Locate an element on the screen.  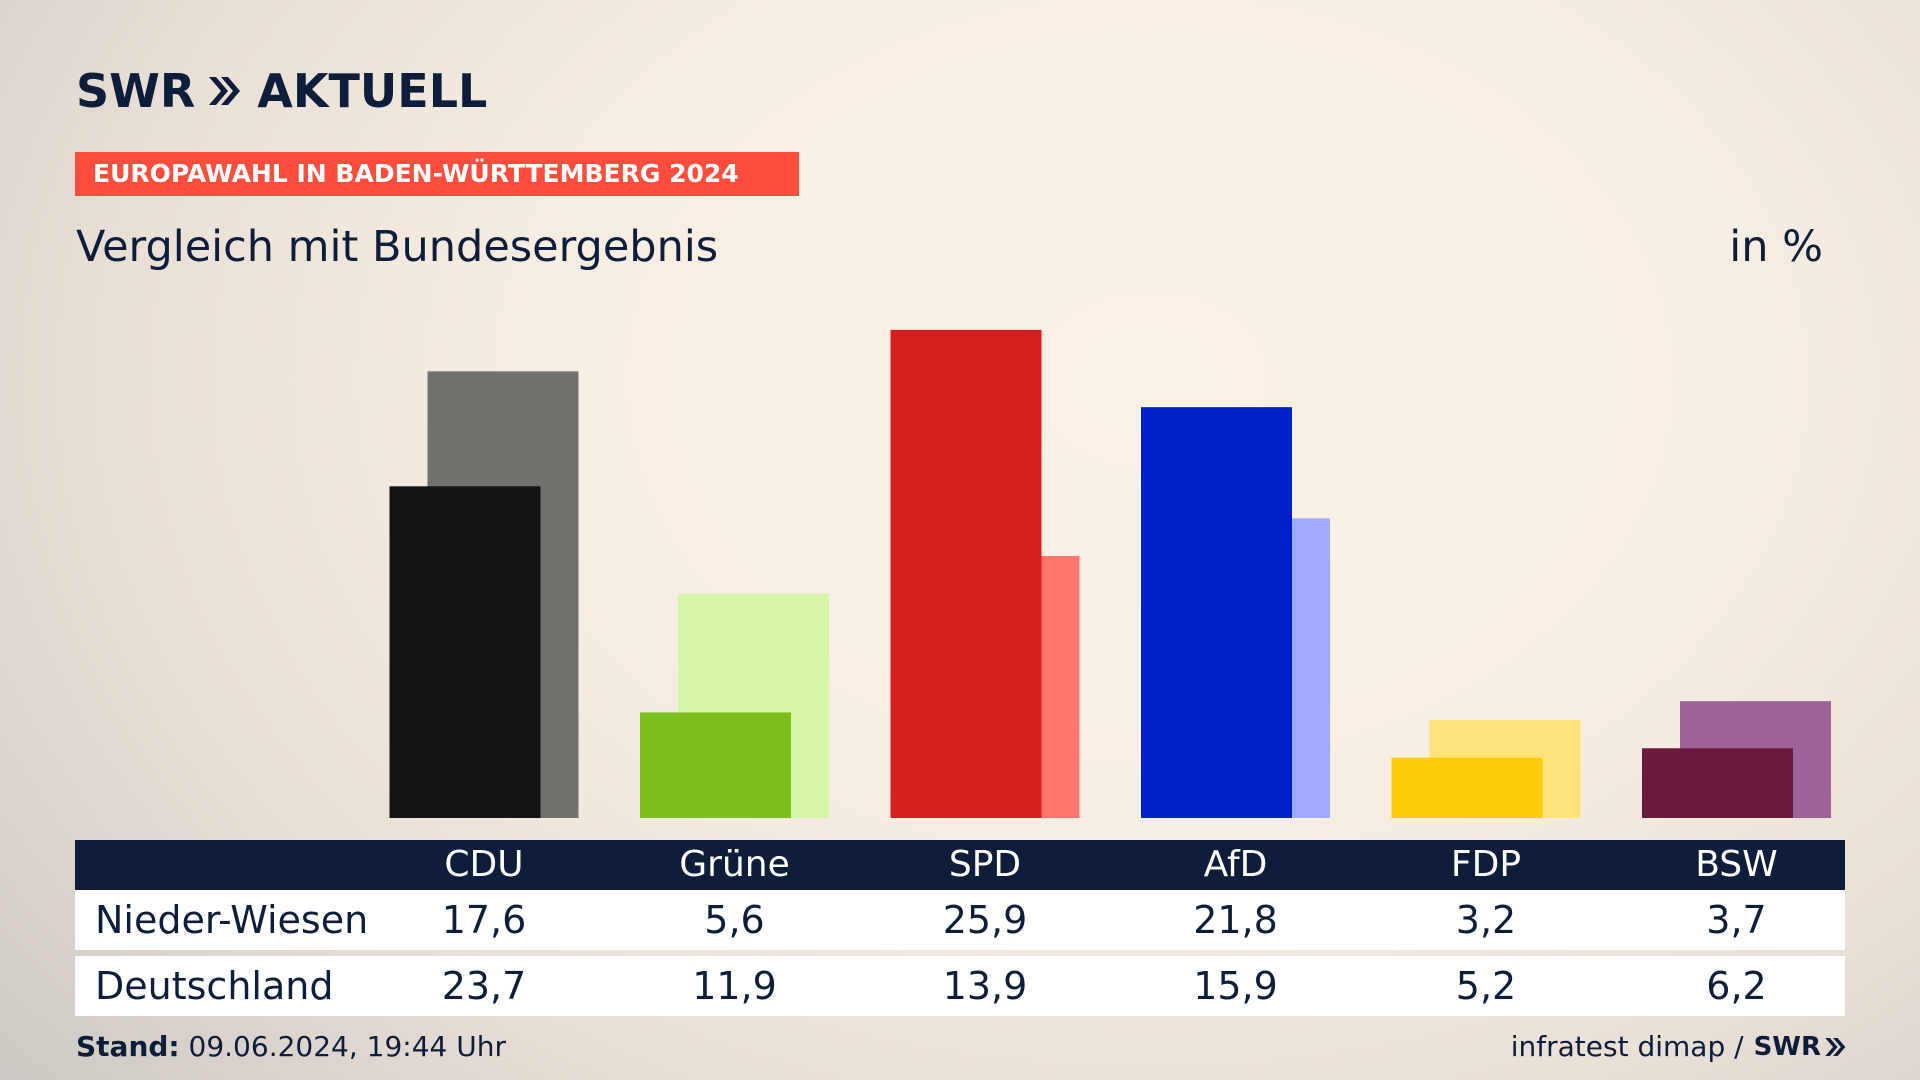
table-row-national: Deutschland 23,7 11,9 13,9 15,9 5,2 6,2 is located at coordinates (960, 986).